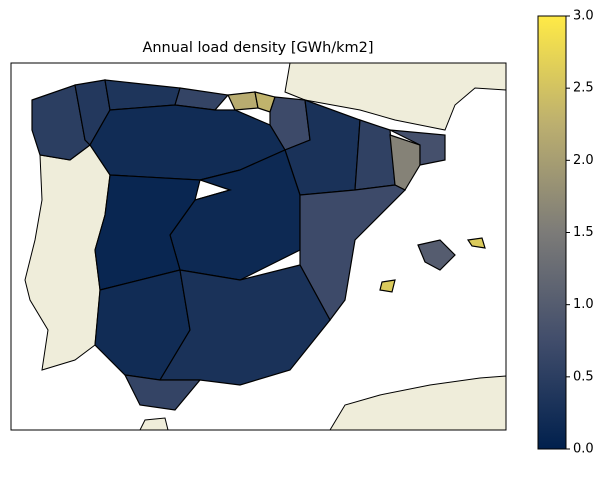 The image size is (601, 496). What do you see at coordinates (583, 376) in the screenshot?
I see `colorbar-tick-label: 0.5` at bounding box center [583, 376].